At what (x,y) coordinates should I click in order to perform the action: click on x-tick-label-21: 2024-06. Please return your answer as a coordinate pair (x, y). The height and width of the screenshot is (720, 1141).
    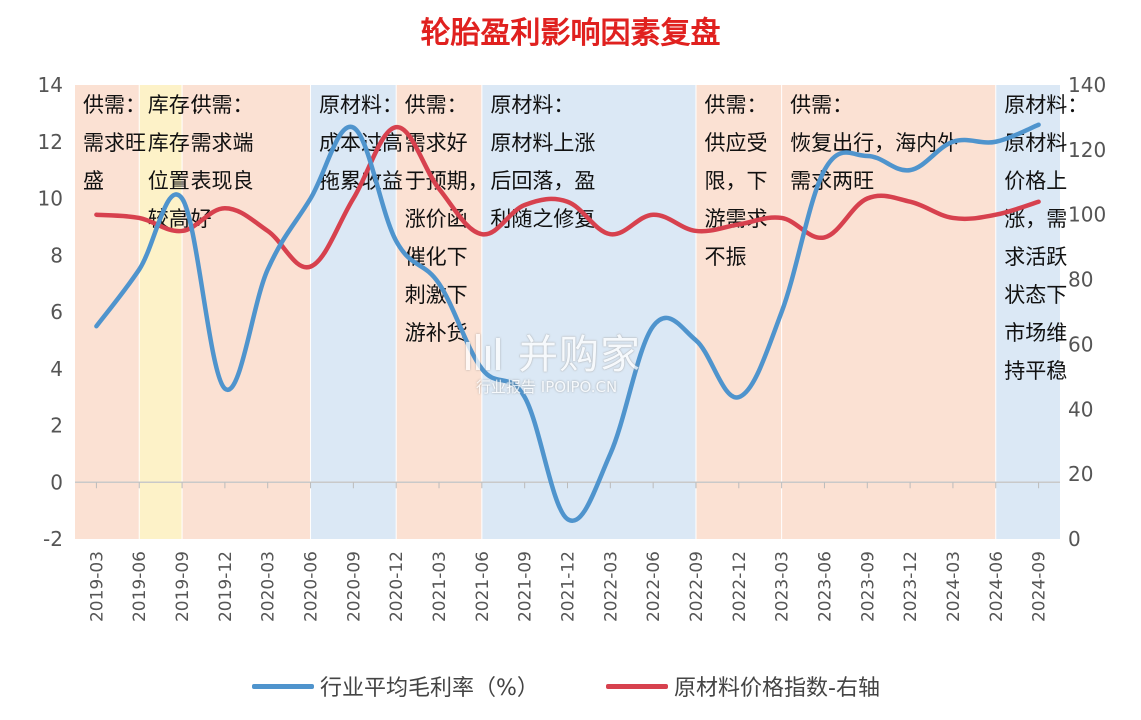
    Looking at the image, I should click on (997, 586).